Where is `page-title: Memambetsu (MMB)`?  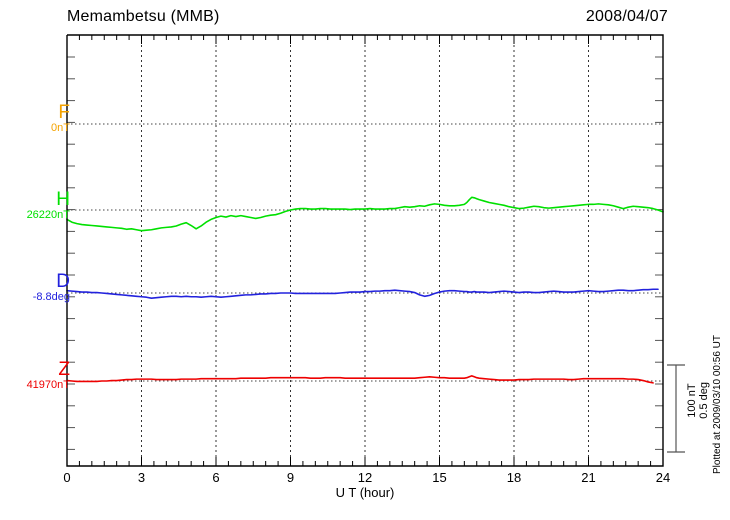
page-title: Memambetsu (MMB) is located at coordinates (143, 16).